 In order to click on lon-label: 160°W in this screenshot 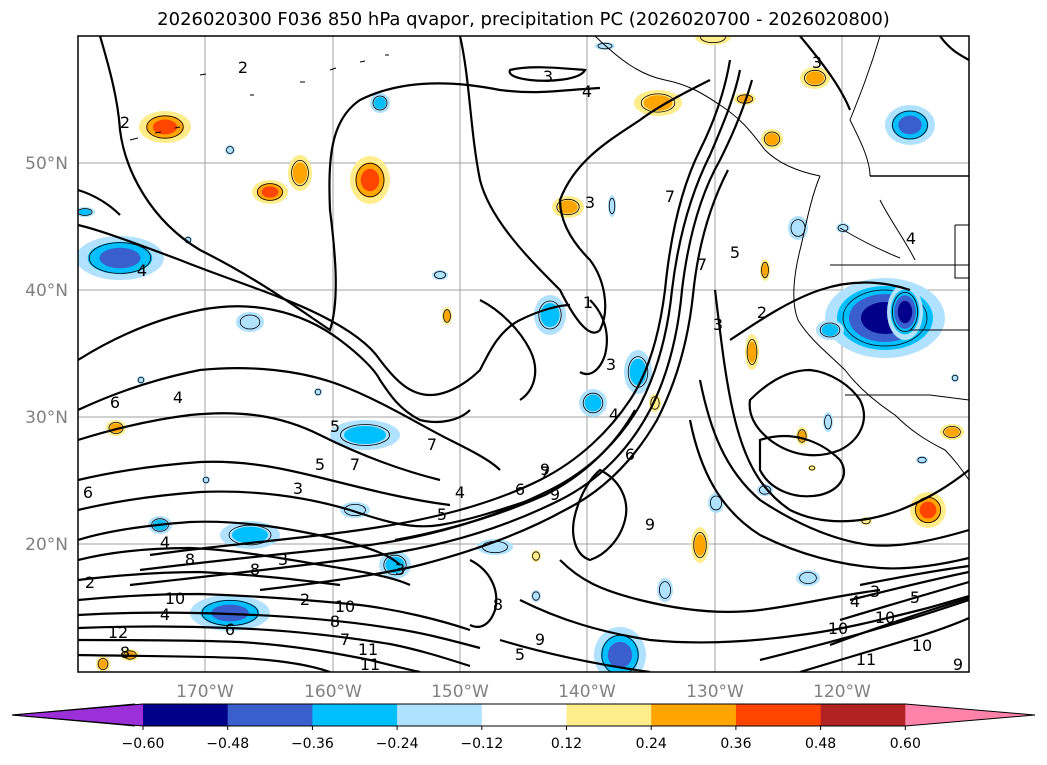, I will do `click(333, 692)`.